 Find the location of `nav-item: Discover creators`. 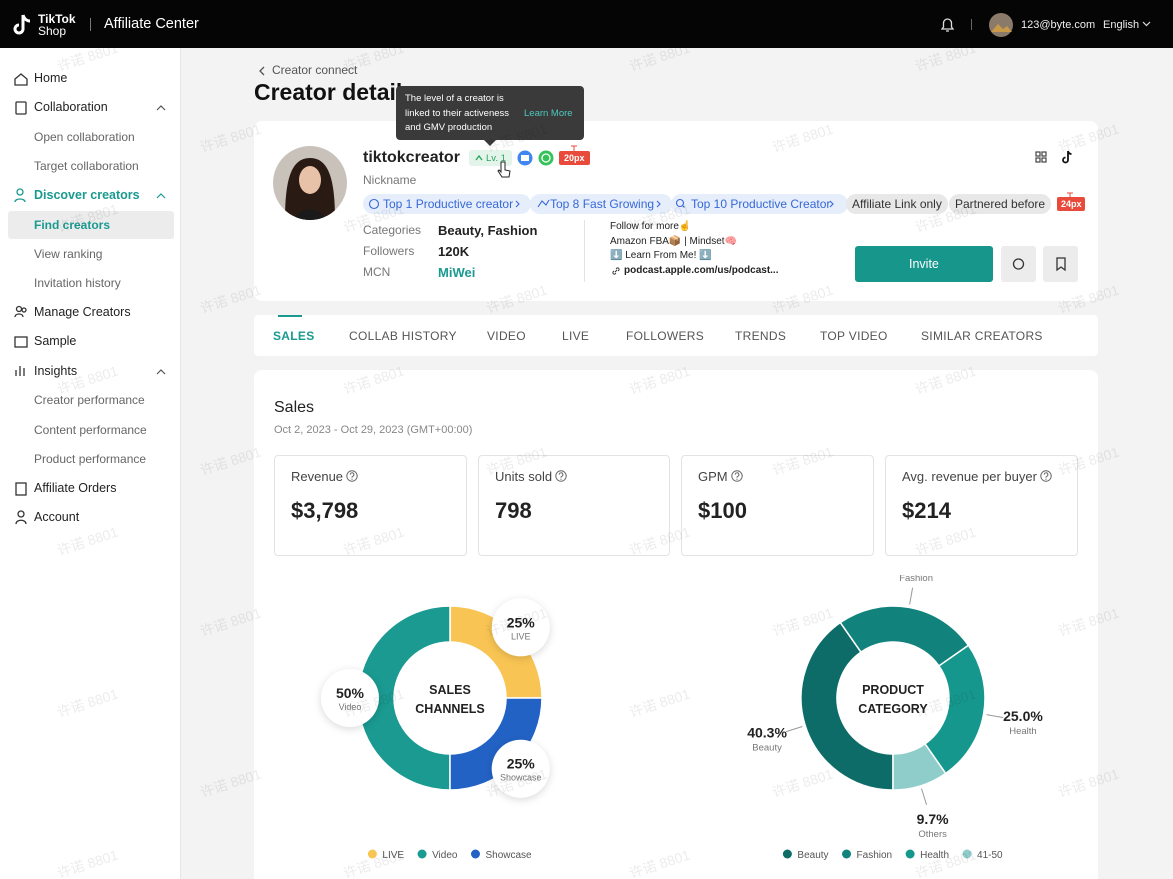

nav-item: Discover creators is located at coordinates (87, 195).